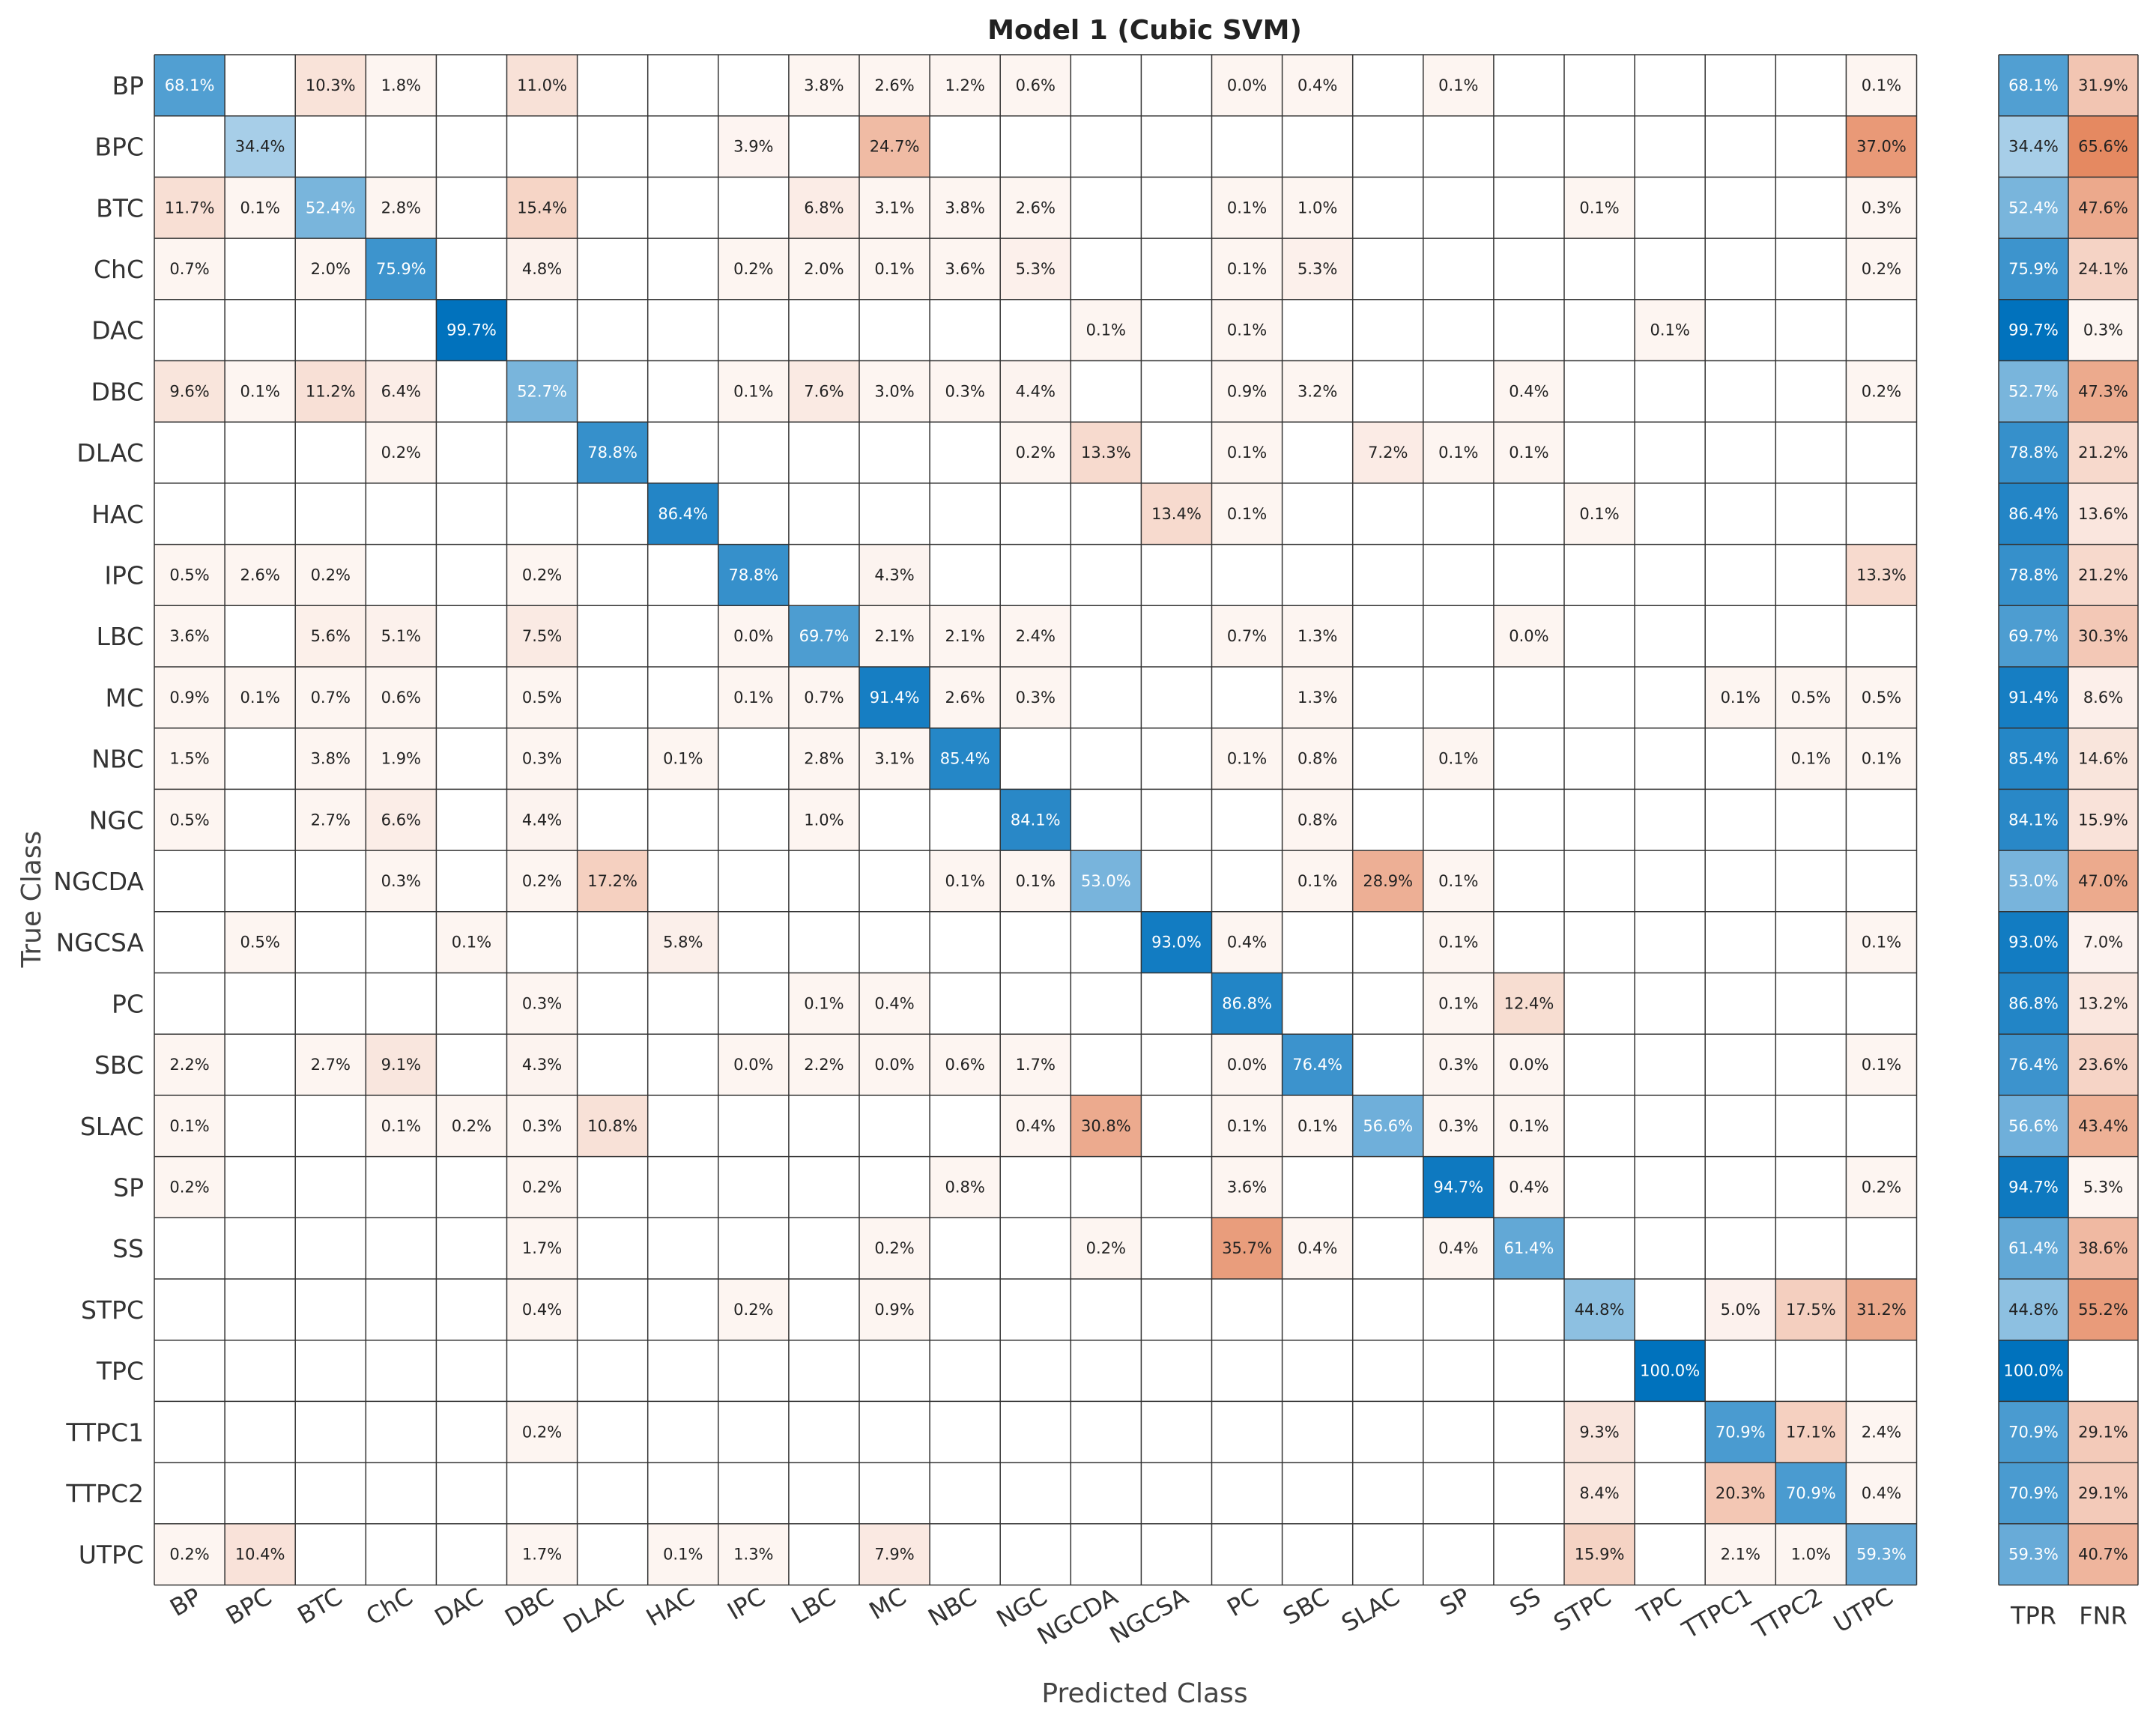 The height and width of the screenshot is (1730, 2156). What do you see at coordinates (128, 1003) in the screenshot?
I see `row-label: PC` at bounding box center [128, 1003].